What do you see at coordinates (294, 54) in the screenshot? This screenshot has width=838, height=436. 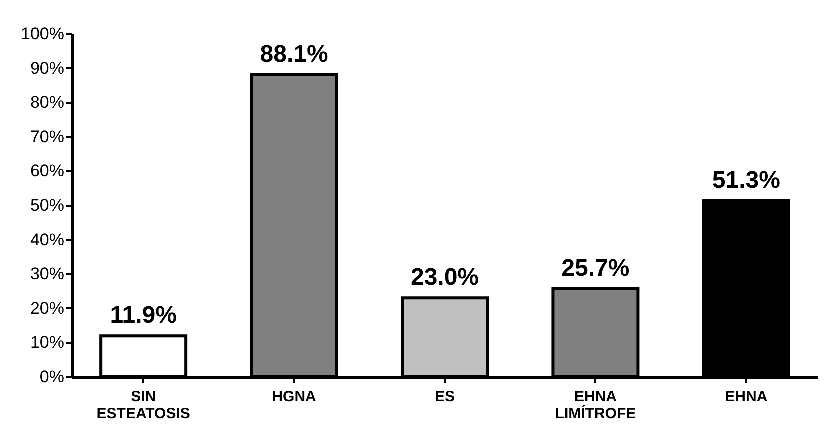 I see `data-label: 88.1%` at bounding box center [294, 54].